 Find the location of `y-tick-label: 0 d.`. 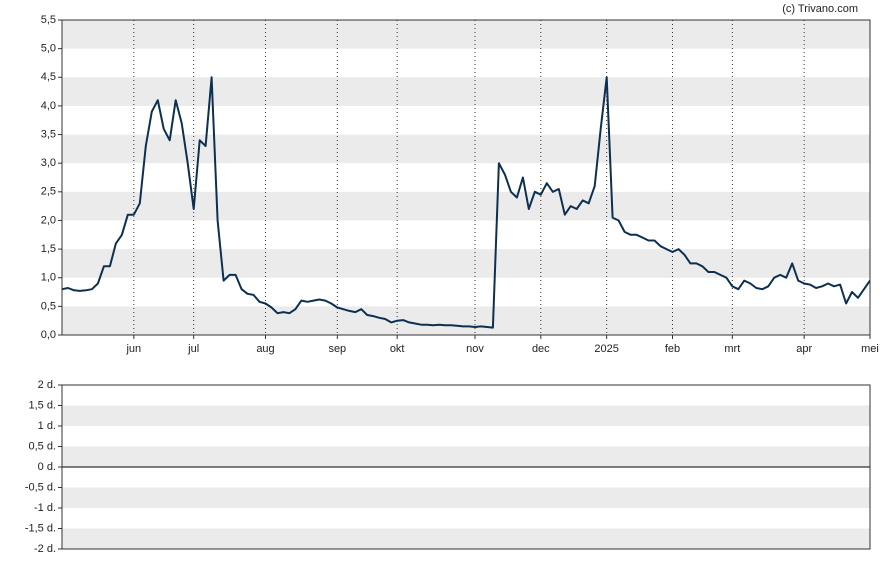

y-tick-label: 0 d. is located at coordinates (47, 467).